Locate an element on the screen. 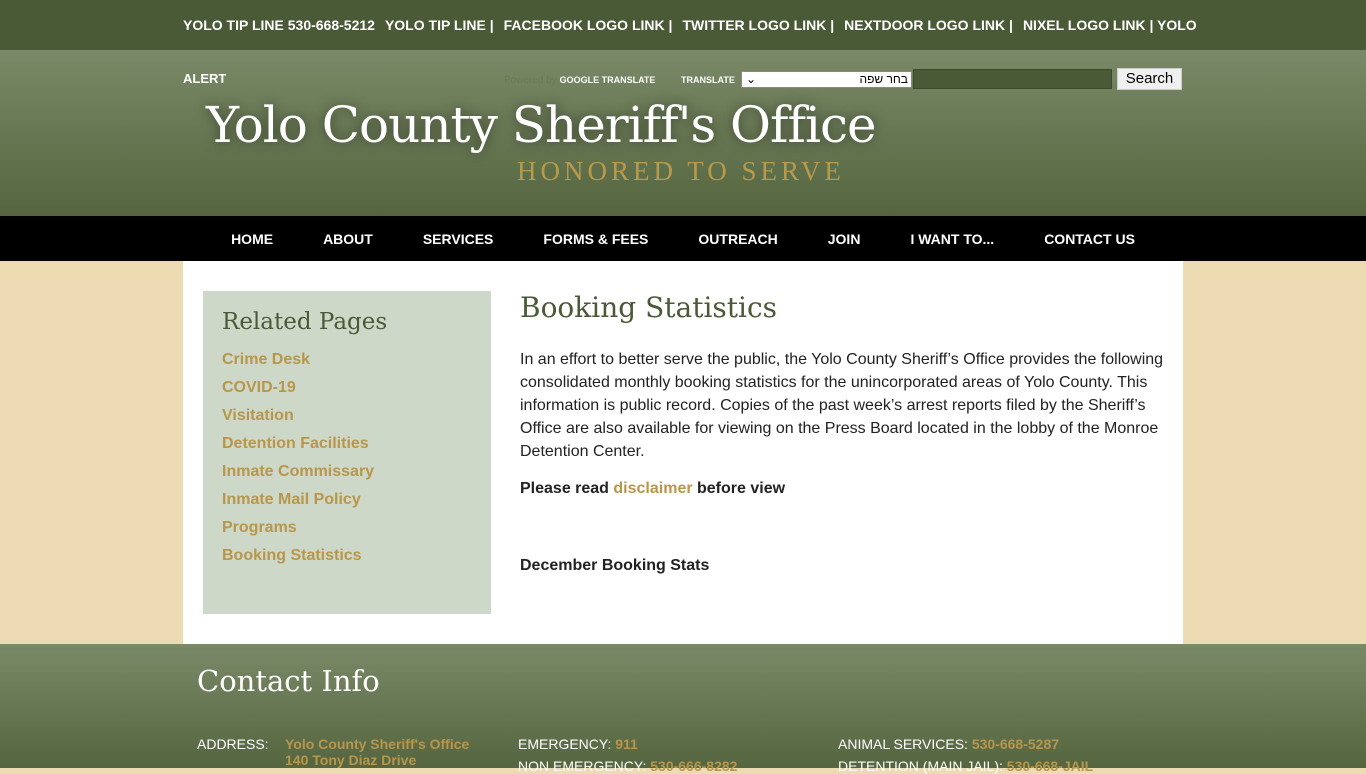 The height and width of the screenshot is (774, 1366). read-post: before view is located at coordinates (739, 488).